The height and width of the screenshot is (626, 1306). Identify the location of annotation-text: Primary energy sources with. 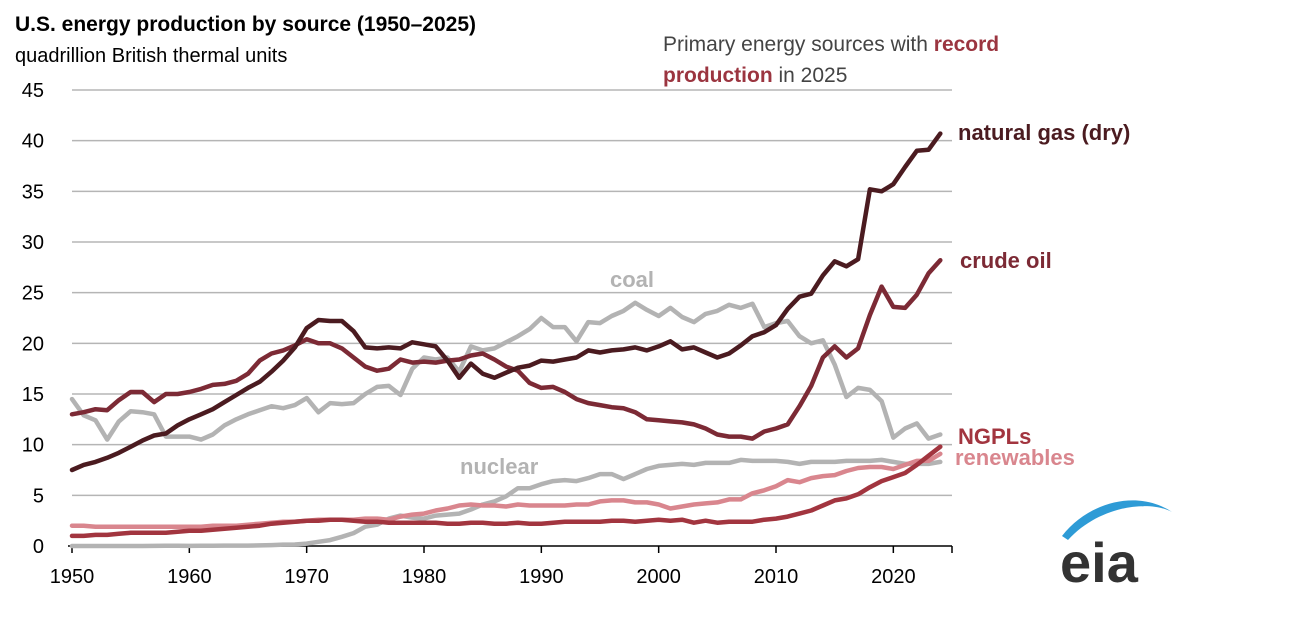
(795, 44).